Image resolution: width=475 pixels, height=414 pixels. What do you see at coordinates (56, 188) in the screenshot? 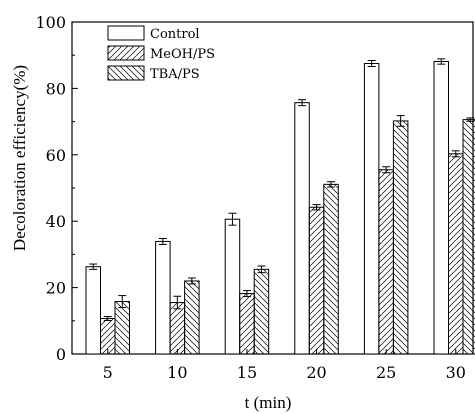
I see `y-axis: 0 20 40 60 80 100` at bounding box center [56, 188].